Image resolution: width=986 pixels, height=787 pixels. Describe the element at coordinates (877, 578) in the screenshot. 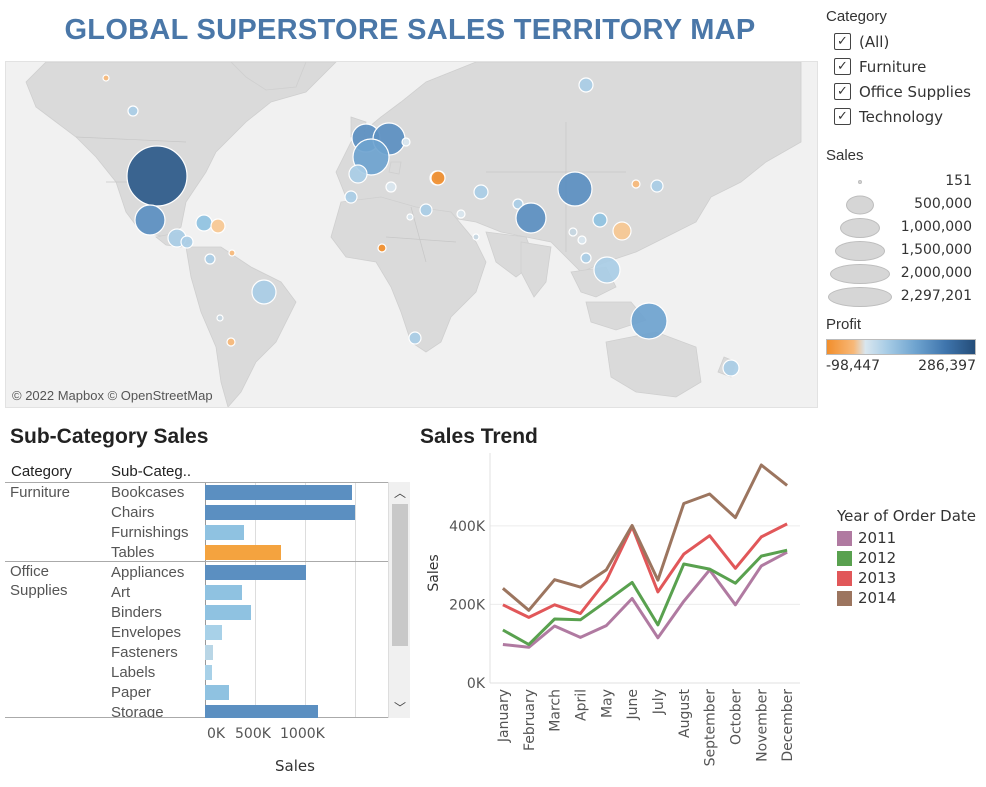

I see `legend-label: 2013` at that location.